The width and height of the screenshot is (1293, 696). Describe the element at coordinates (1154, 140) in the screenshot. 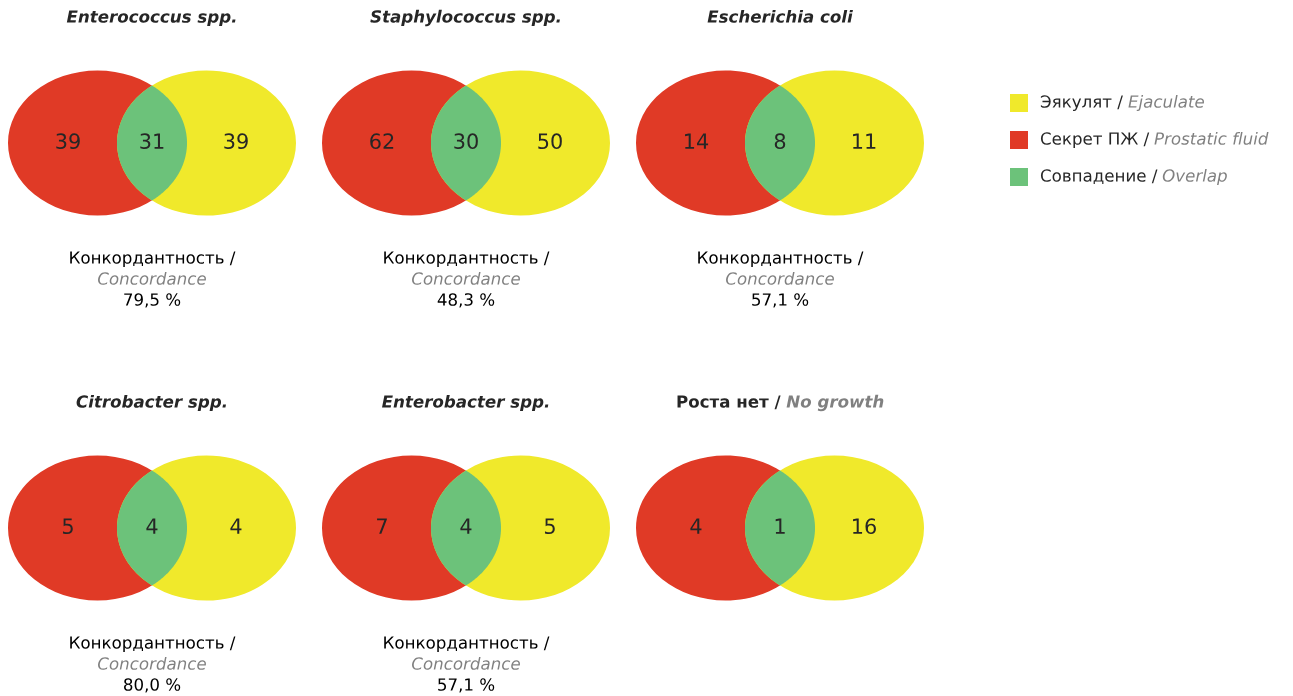

I see `category-label: Секрет ПЖ / Prostatic fluid` at that location.